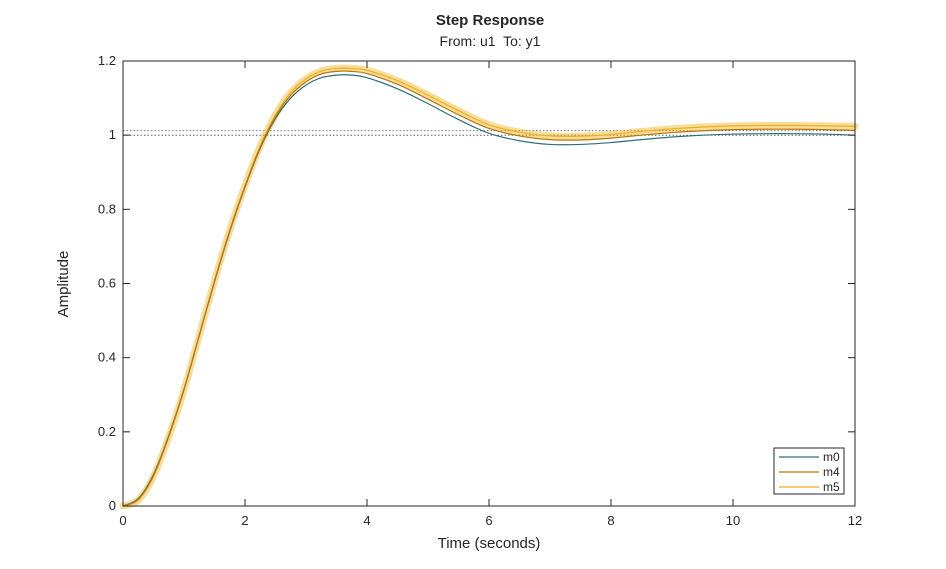 This screenshot has height=569, width=946. What do you see at coordinates (107, 208) in the screenshot?
I see `y-tick-label: 0.8` at bounding box center [107, 208].